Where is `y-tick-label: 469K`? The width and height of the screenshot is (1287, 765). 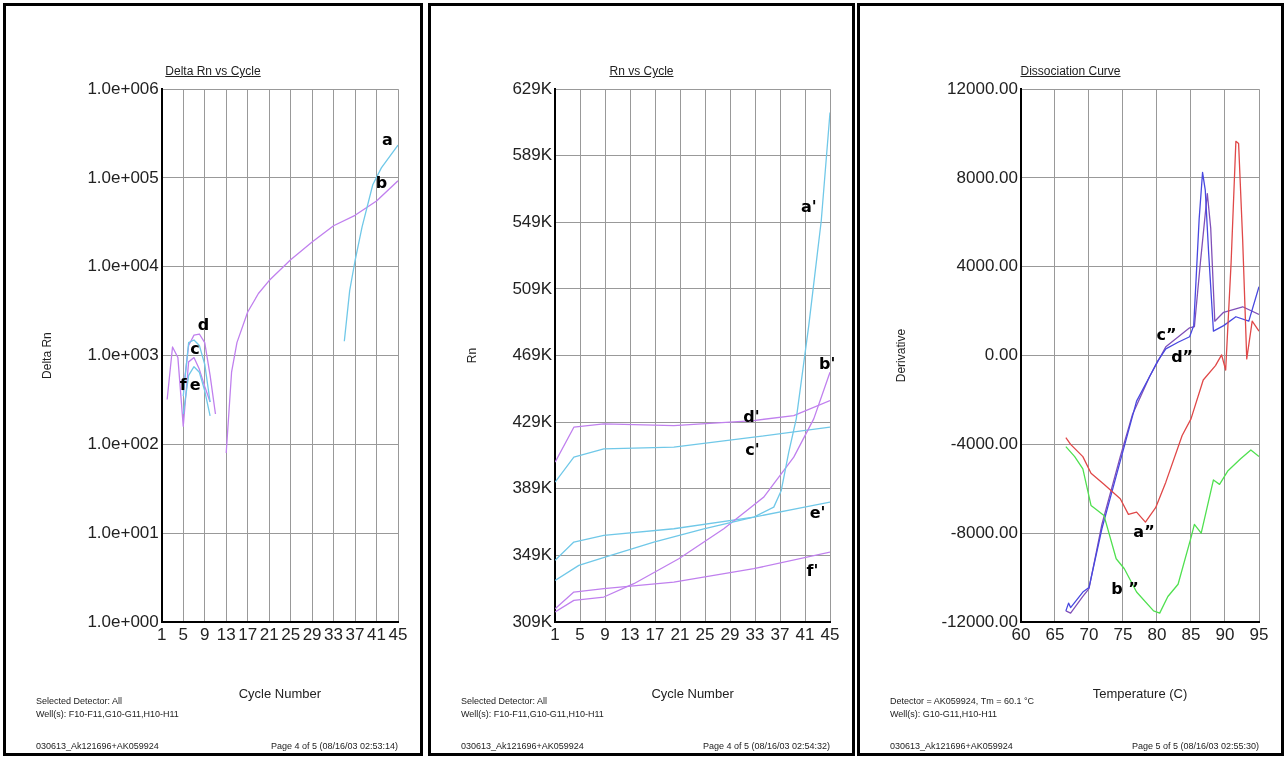 y-tick-label: 469K is located at coordinates (532, 355).